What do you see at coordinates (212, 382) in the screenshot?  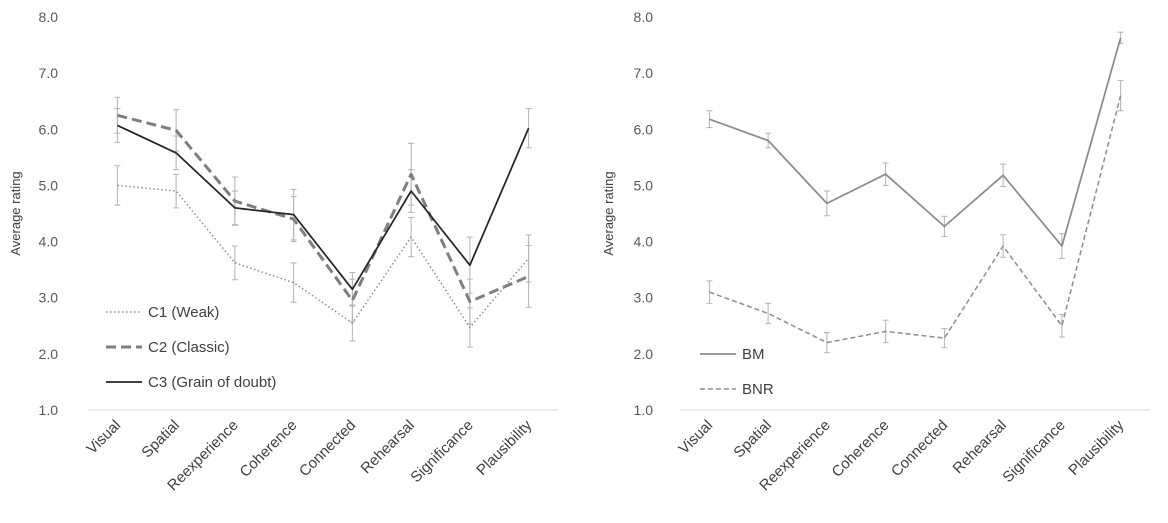 I see `legend-label: C3 (Grain of doubt)` at bounding box center [212, 382].